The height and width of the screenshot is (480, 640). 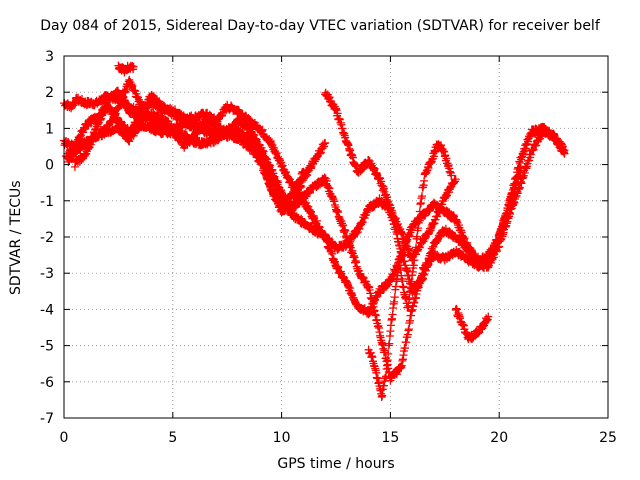 What do you see at coordinates (47, 383) in the screenshot?
I see `y-tick-label: -6` at bounding box center [47, 383].